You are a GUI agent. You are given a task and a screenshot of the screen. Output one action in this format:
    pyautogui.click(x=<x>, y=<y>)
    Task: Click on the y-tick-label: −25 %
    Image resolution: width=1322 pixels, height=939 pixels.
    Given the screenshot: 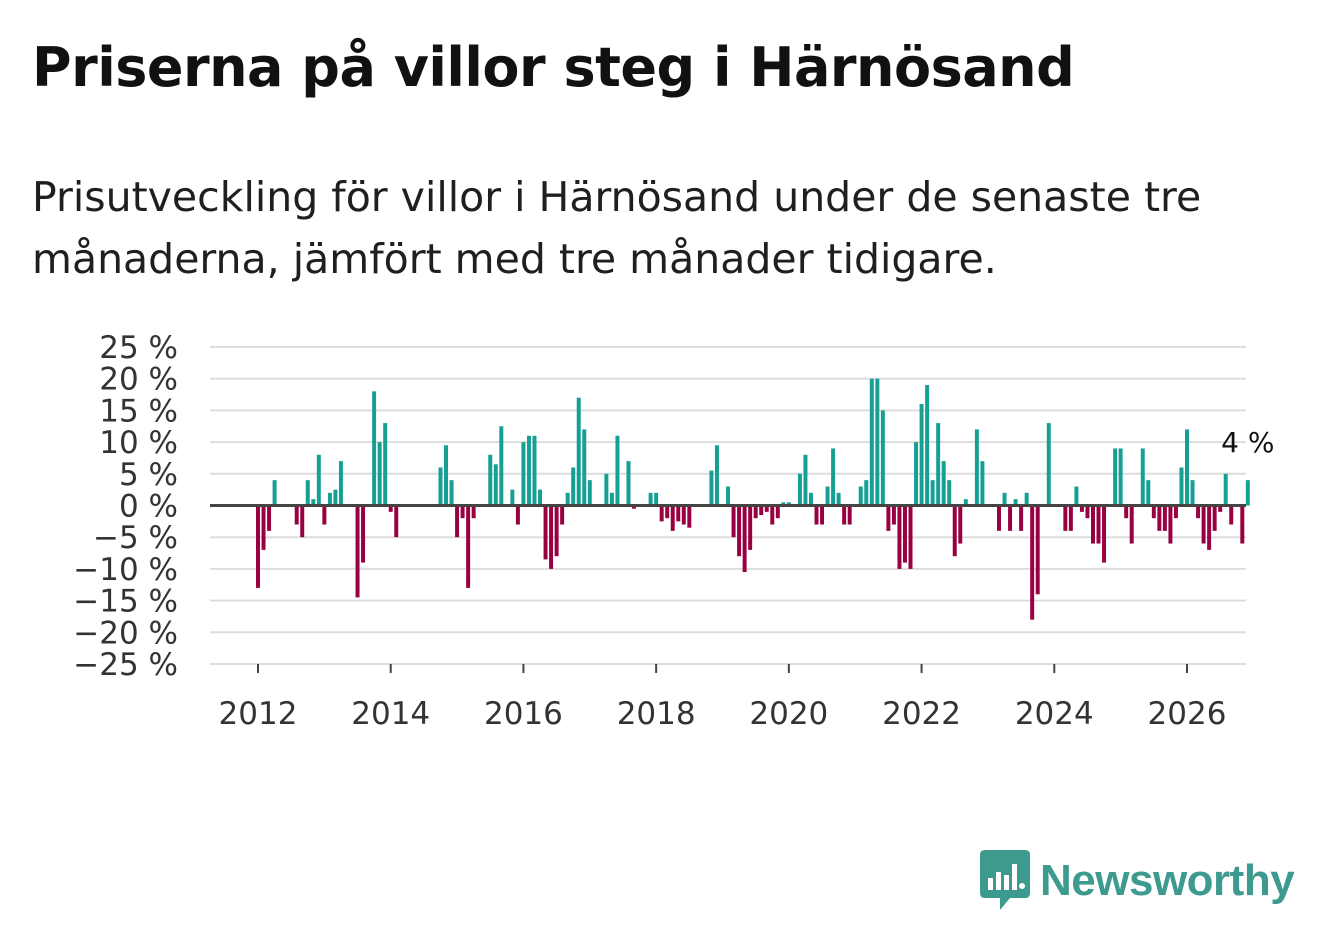 What is the action you would take?
    pyautogui.click(x=125, y=665)
    